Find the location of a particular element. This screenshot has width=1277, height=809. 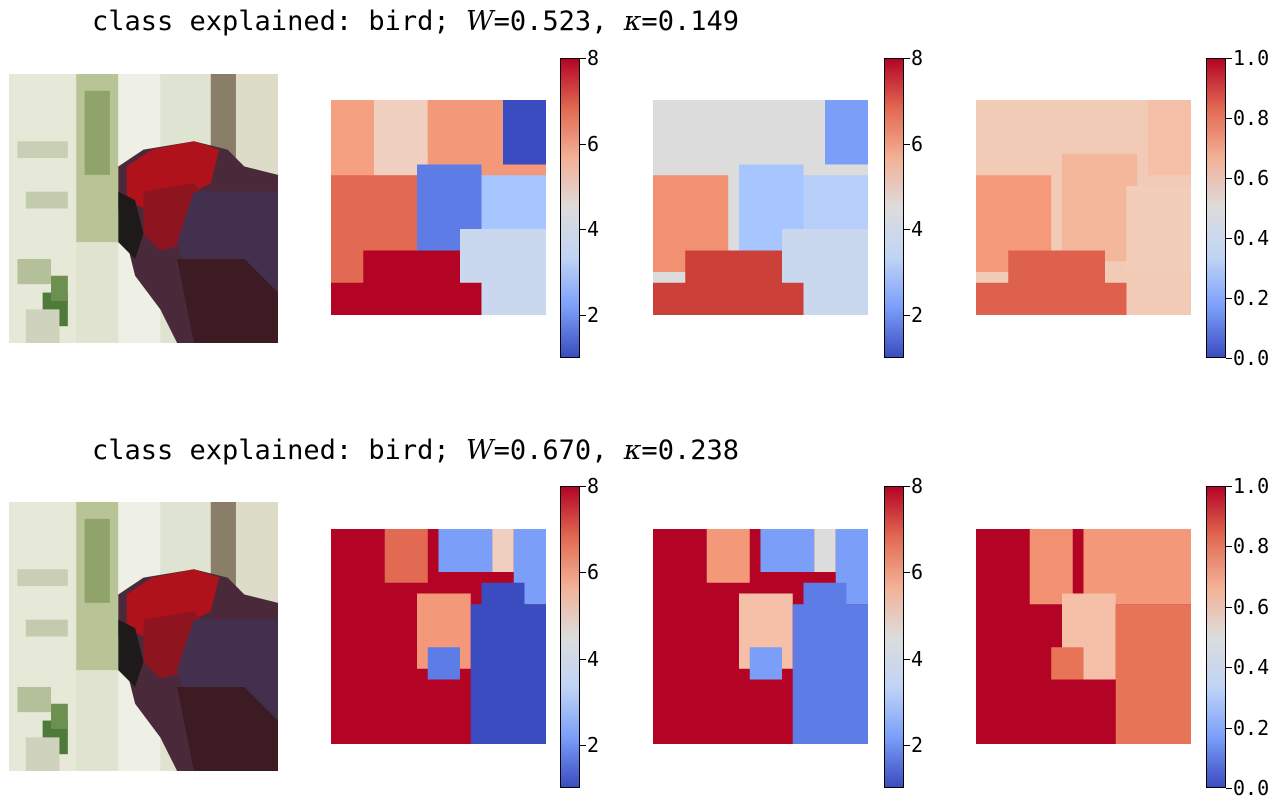

row-title: class explained: bird; W=0.670, κ=0.238 is located at coordinates (415, 450).